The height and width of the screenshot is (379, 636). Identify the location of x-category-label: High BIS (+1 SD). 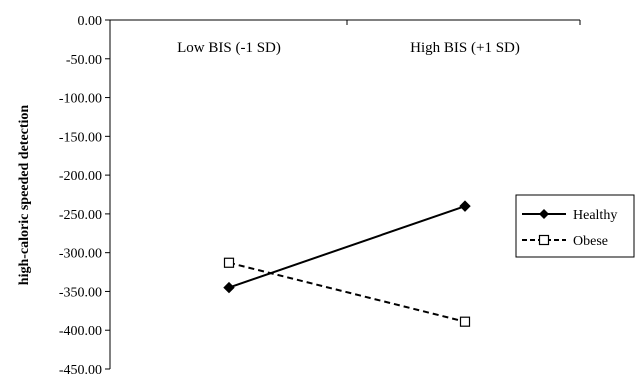
(465, 48).